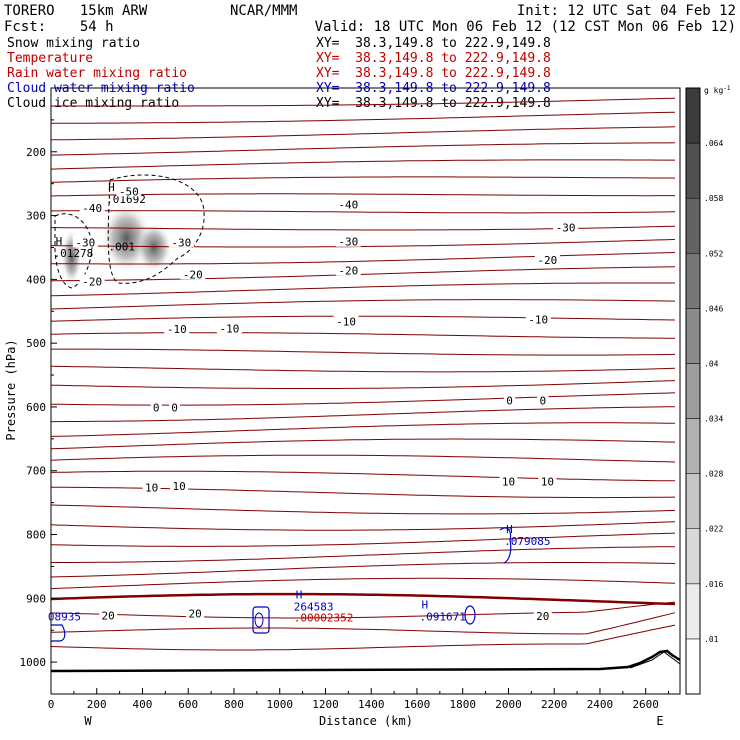 This screenshot has width=740, height=740. I want to click on colorbar-unit: g kg-1, so click(717, 90).